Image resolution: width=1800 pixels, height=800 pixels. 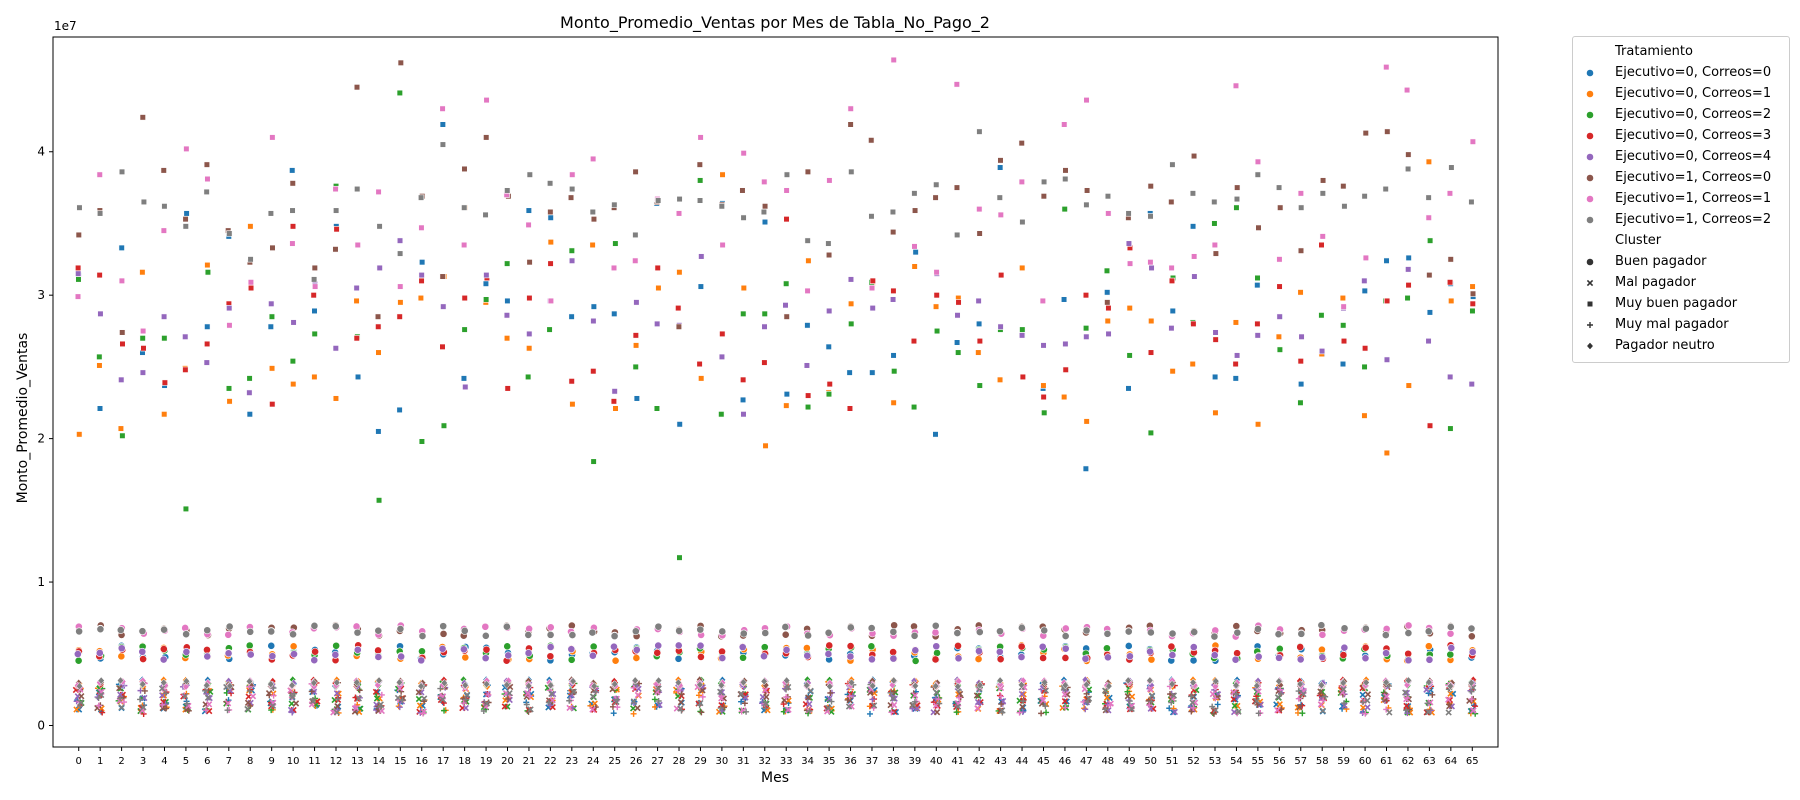 I want to click on x-tick-label: 31, so click(x=743, y=761).